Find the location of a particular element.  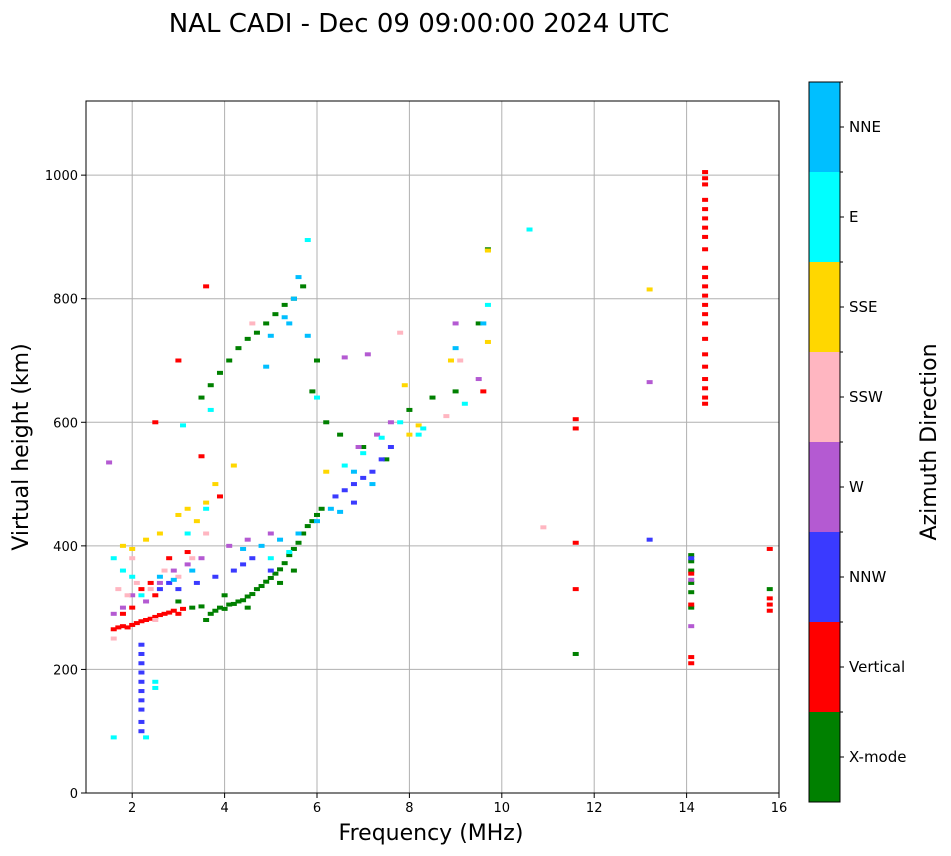

colorbar-label: SSW is located at coordinates (866, 397).